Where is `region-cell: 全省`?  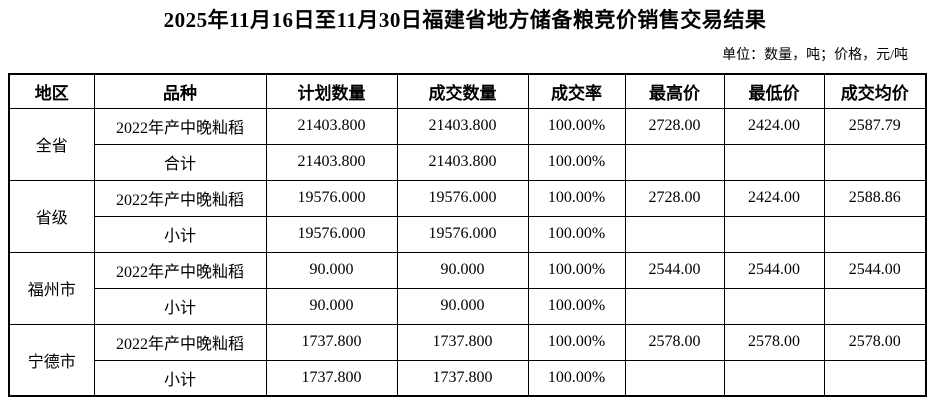
region-cell: 全省 is located at coordinates (51, 144).